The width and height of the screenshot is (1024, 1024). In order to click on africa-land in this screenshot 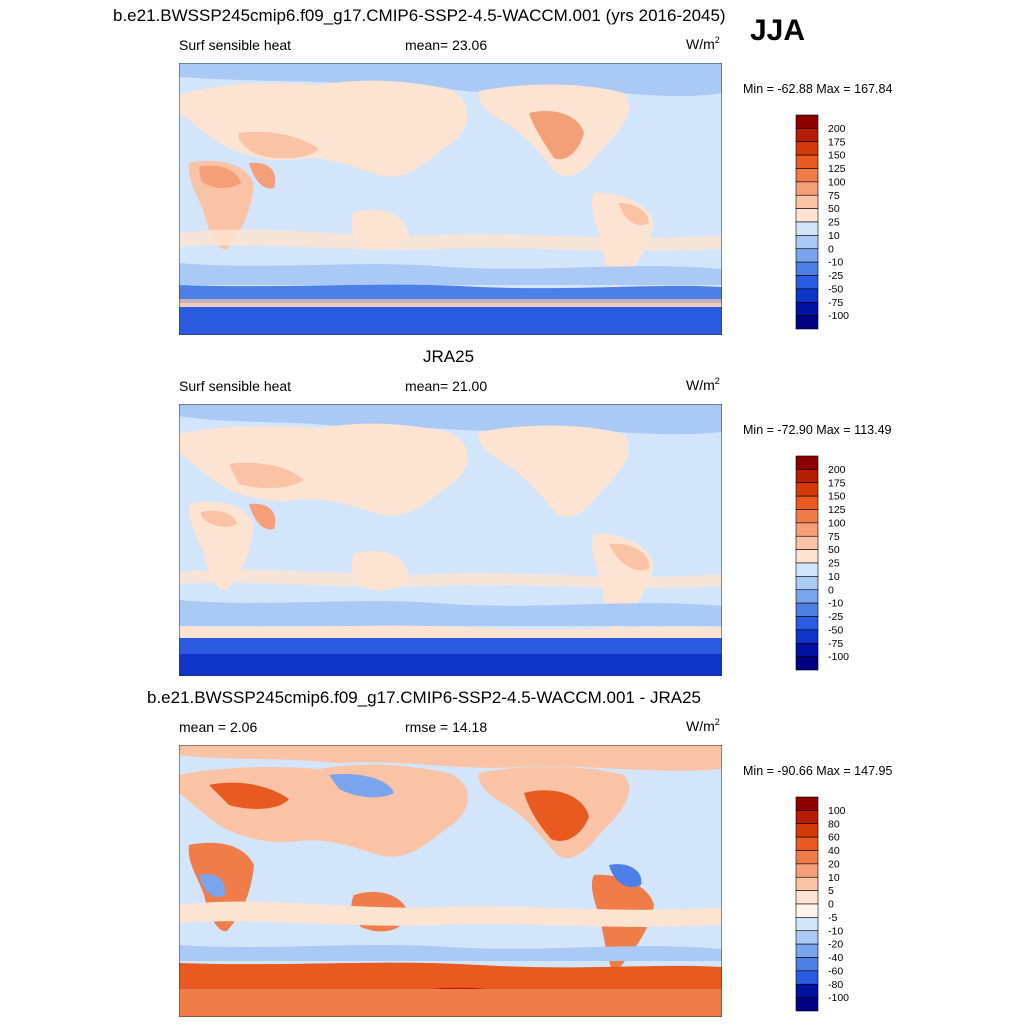, I will do `click(221, 546)`.